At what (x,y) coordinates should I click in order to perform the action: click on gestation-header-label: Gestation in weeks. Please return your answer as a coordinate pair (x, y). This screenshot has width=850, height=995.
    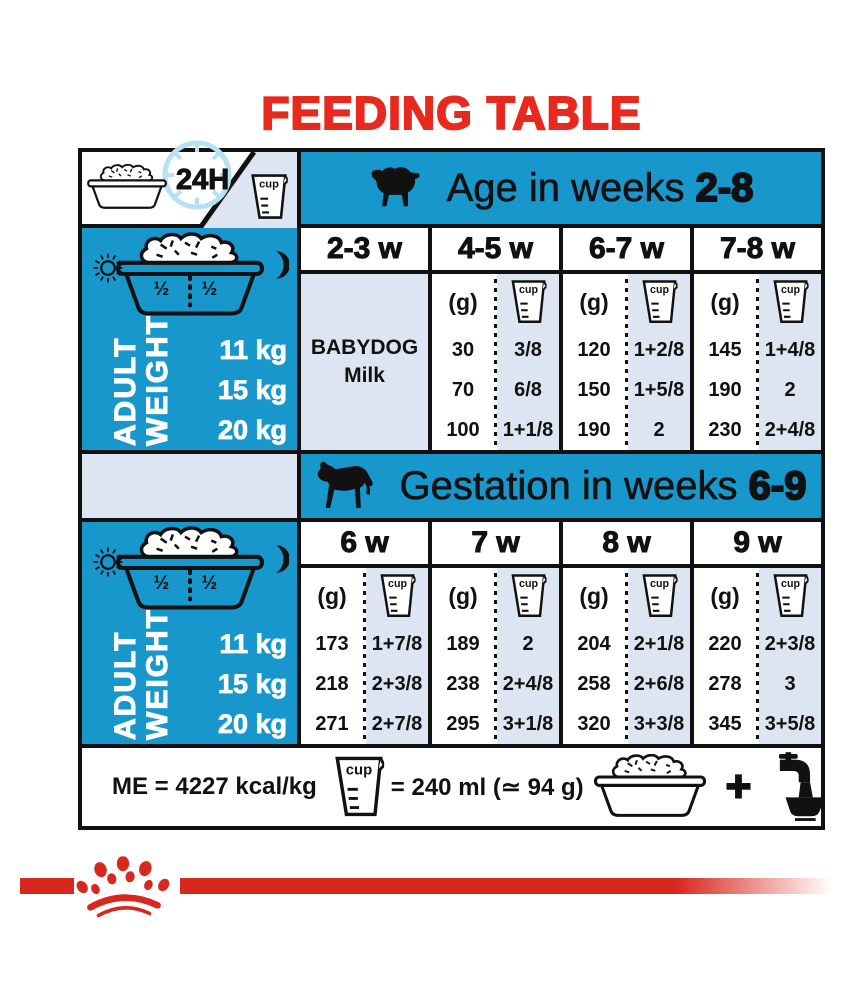
    Looking at the image, I should click on (568, 485).